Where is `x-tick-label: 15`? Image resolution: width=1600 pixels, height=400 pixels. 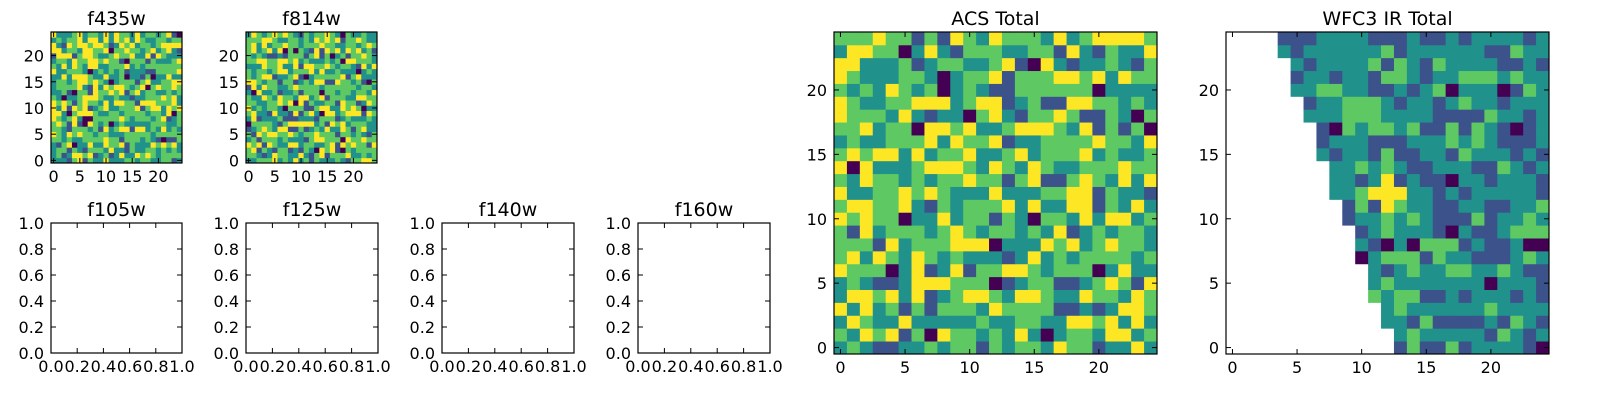
x-tick-label: 15 is located at coordinates (1426, 367).